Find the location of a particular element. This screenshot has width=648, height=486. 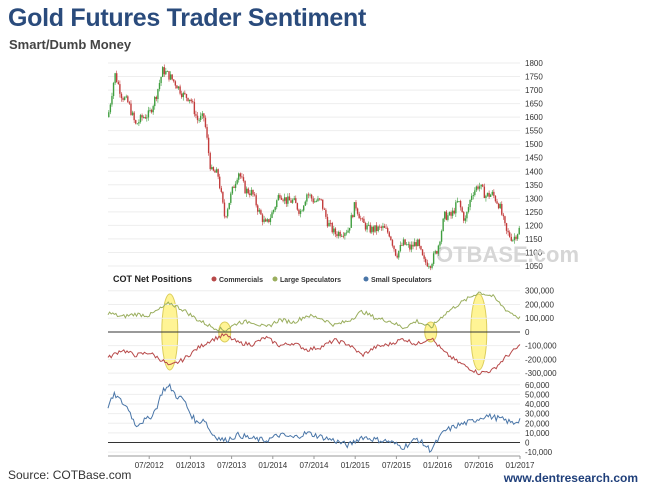

x-tick-label: 01/2014 is located at coordinates (272, 465).